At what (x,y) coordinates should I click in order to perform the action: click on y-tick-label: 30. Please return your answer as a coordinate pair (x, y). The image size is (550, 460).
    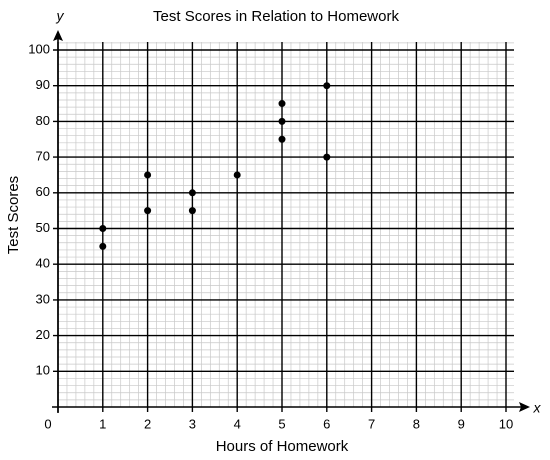
    Looking at the image, I should click on (43, 298).